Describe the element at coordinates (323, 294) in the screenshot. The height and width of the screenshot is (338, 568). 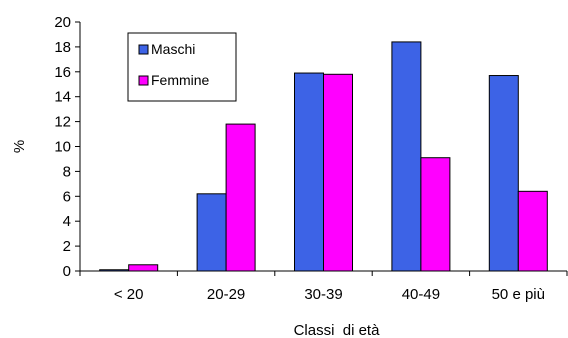
I see `x-tick-label: 30-39` at that location.